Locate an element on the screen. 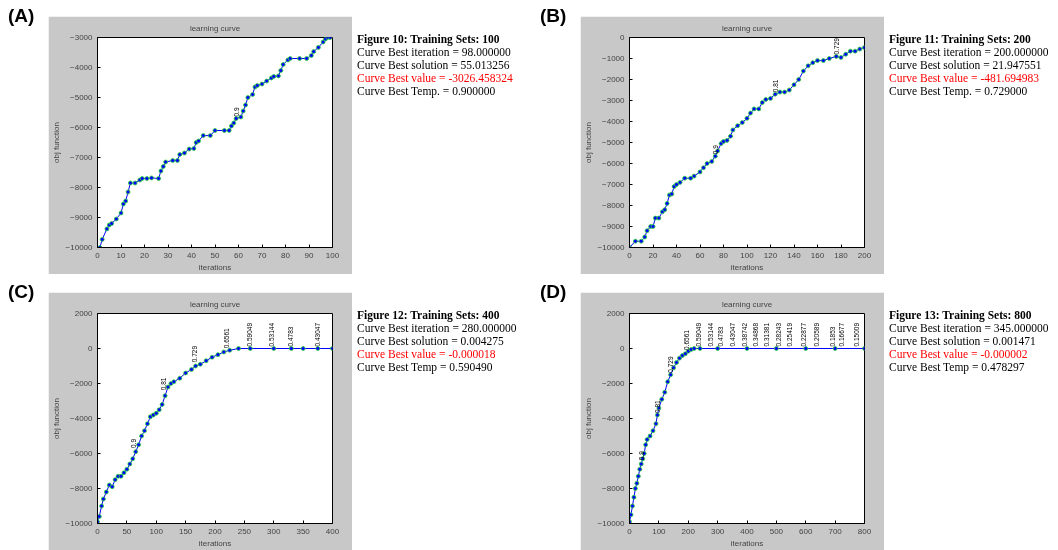 This screenshot has height=550, width=1058. text: Curve Best iteration = 345.000000 is located at coordinates (969, 328).